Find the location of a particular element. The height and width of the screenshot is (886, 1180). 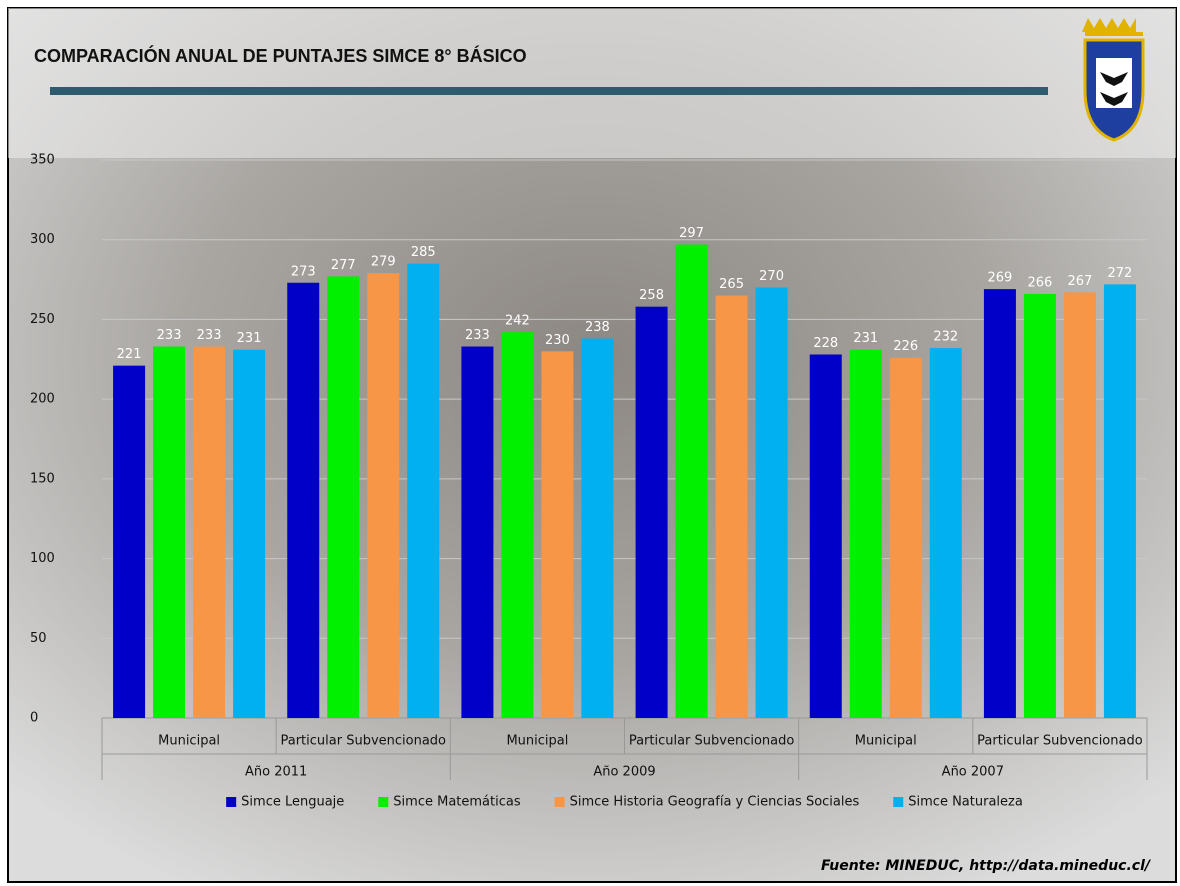

data-label: 273 is located at coordinates (303, 271).